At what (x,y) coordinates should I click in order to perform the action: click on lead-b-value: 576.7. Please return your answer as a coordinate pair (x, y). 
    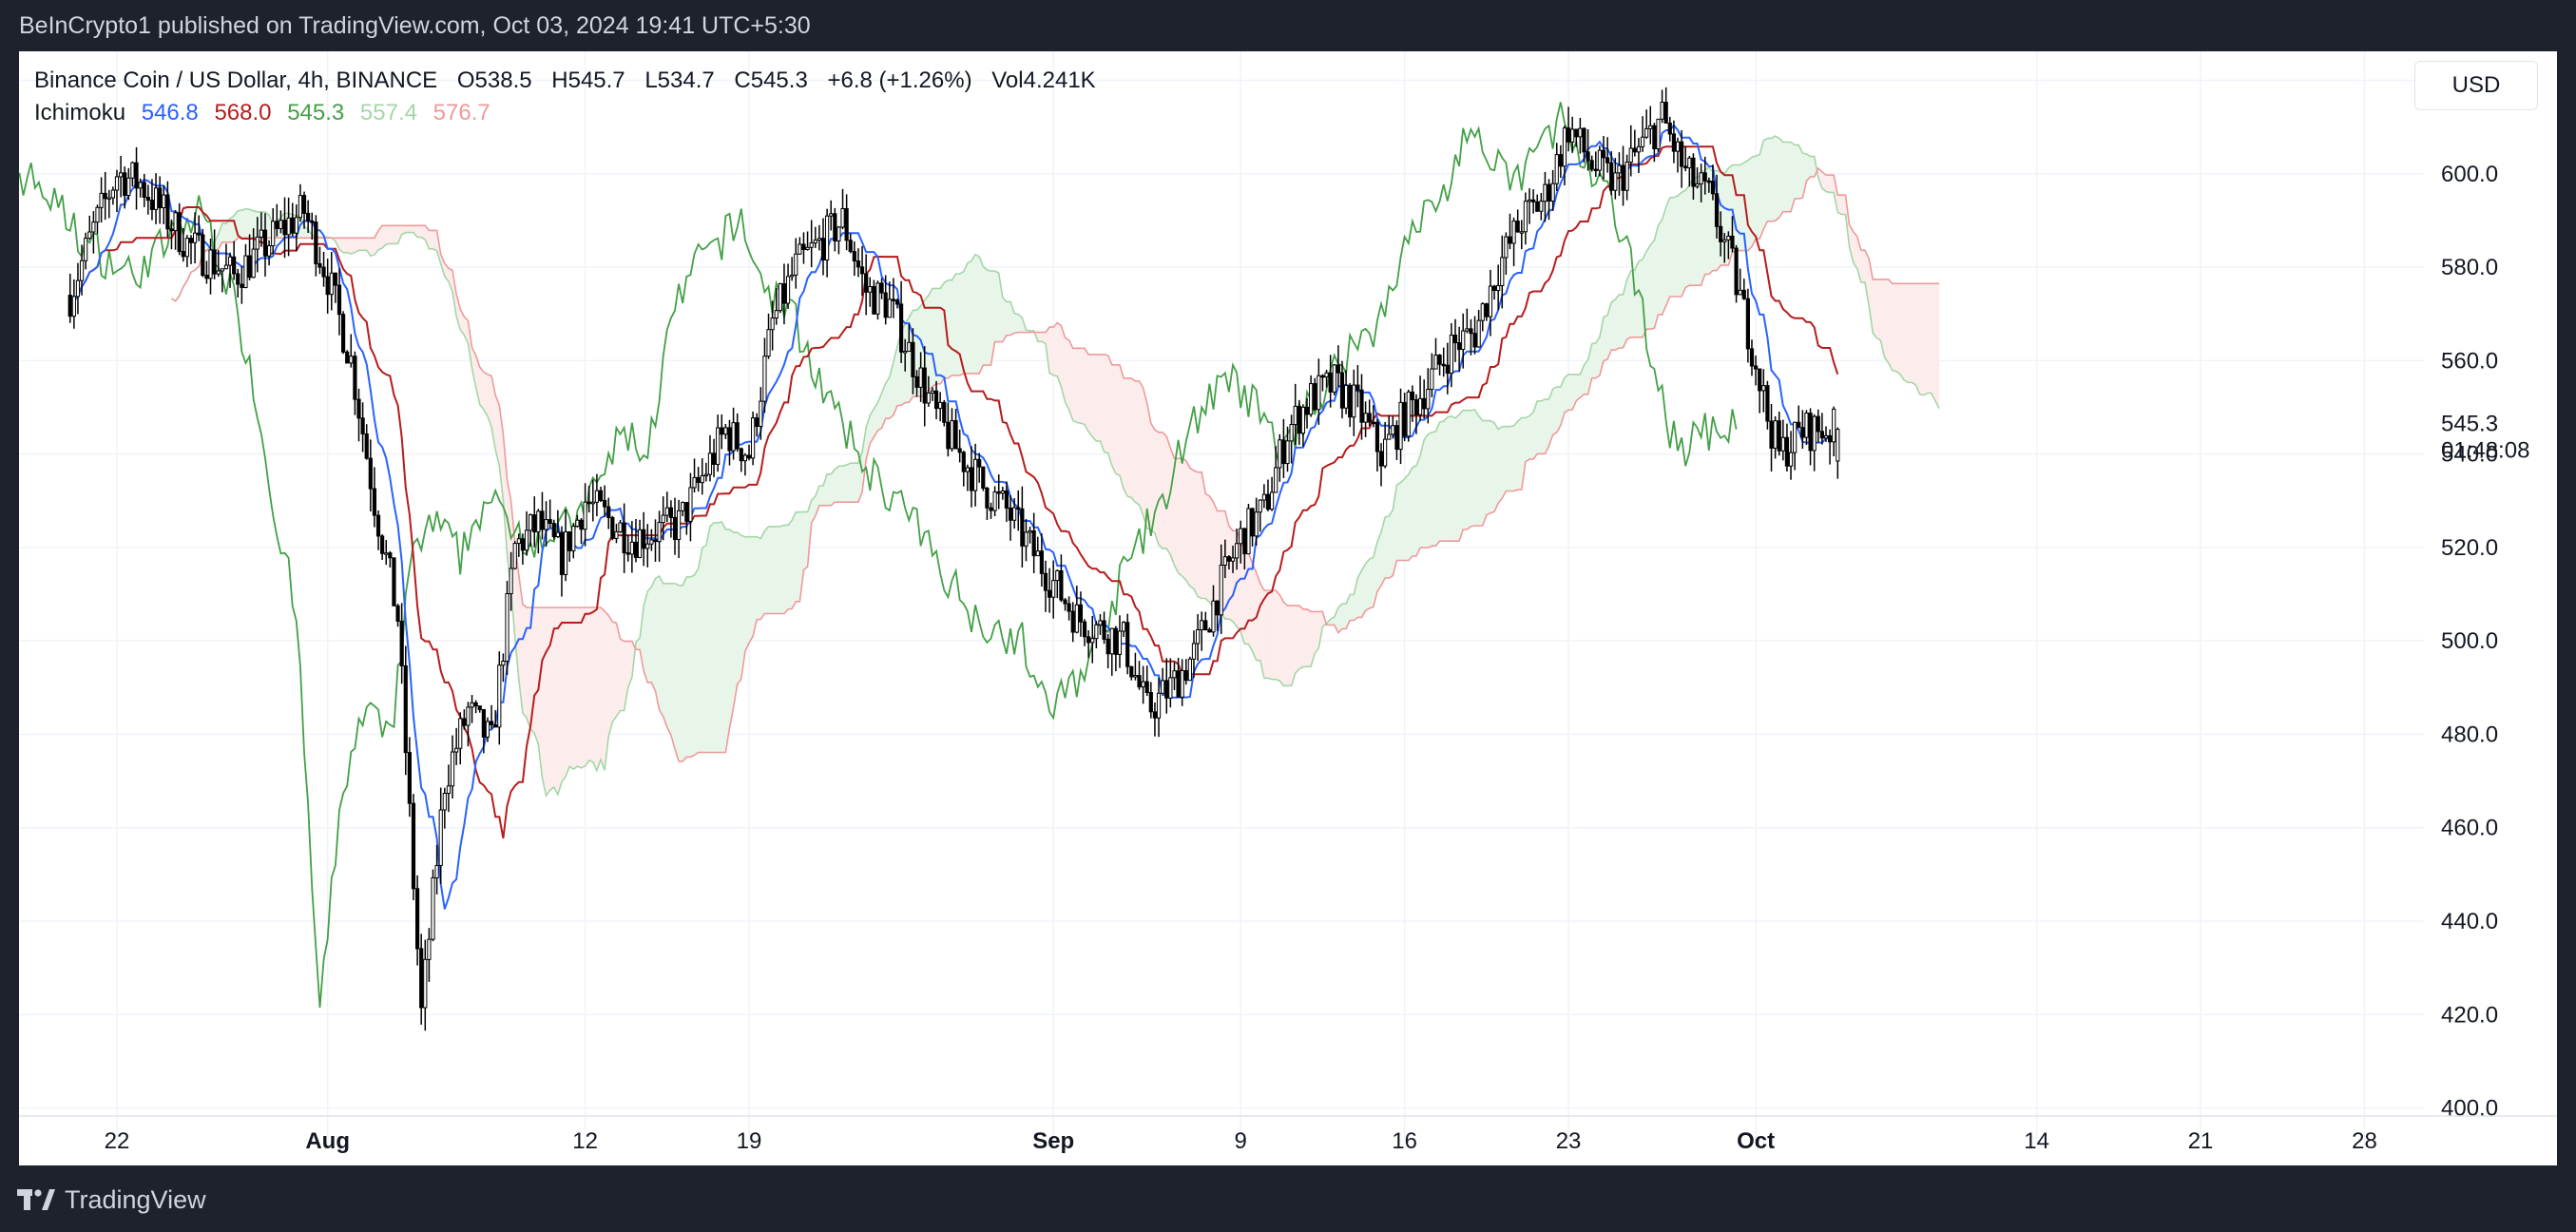
    Looking at the image, I should click on (461, 112).